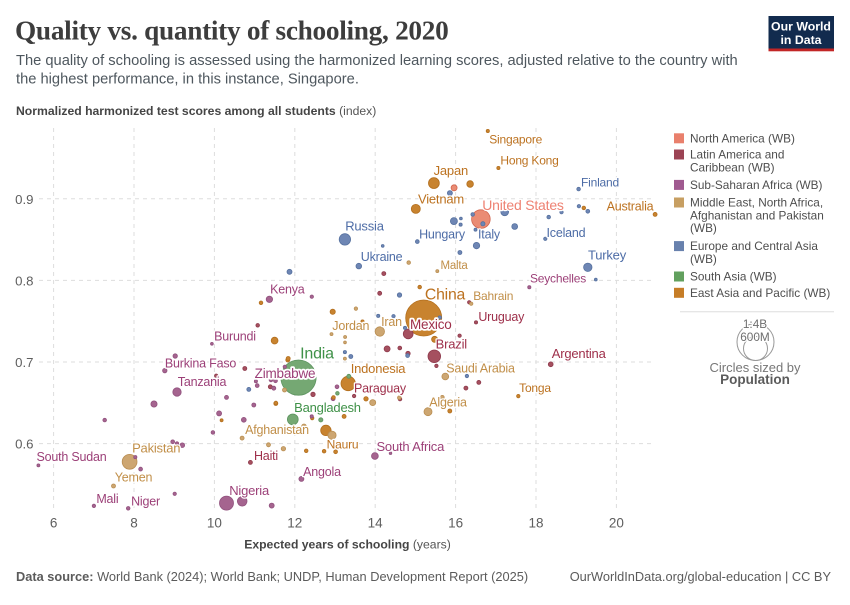 The image size is (850, 605). What do you see at coordinates (202, 382) in the screenshot?
I see `svg-text: Tanzania` at bounding box center [202, 382].